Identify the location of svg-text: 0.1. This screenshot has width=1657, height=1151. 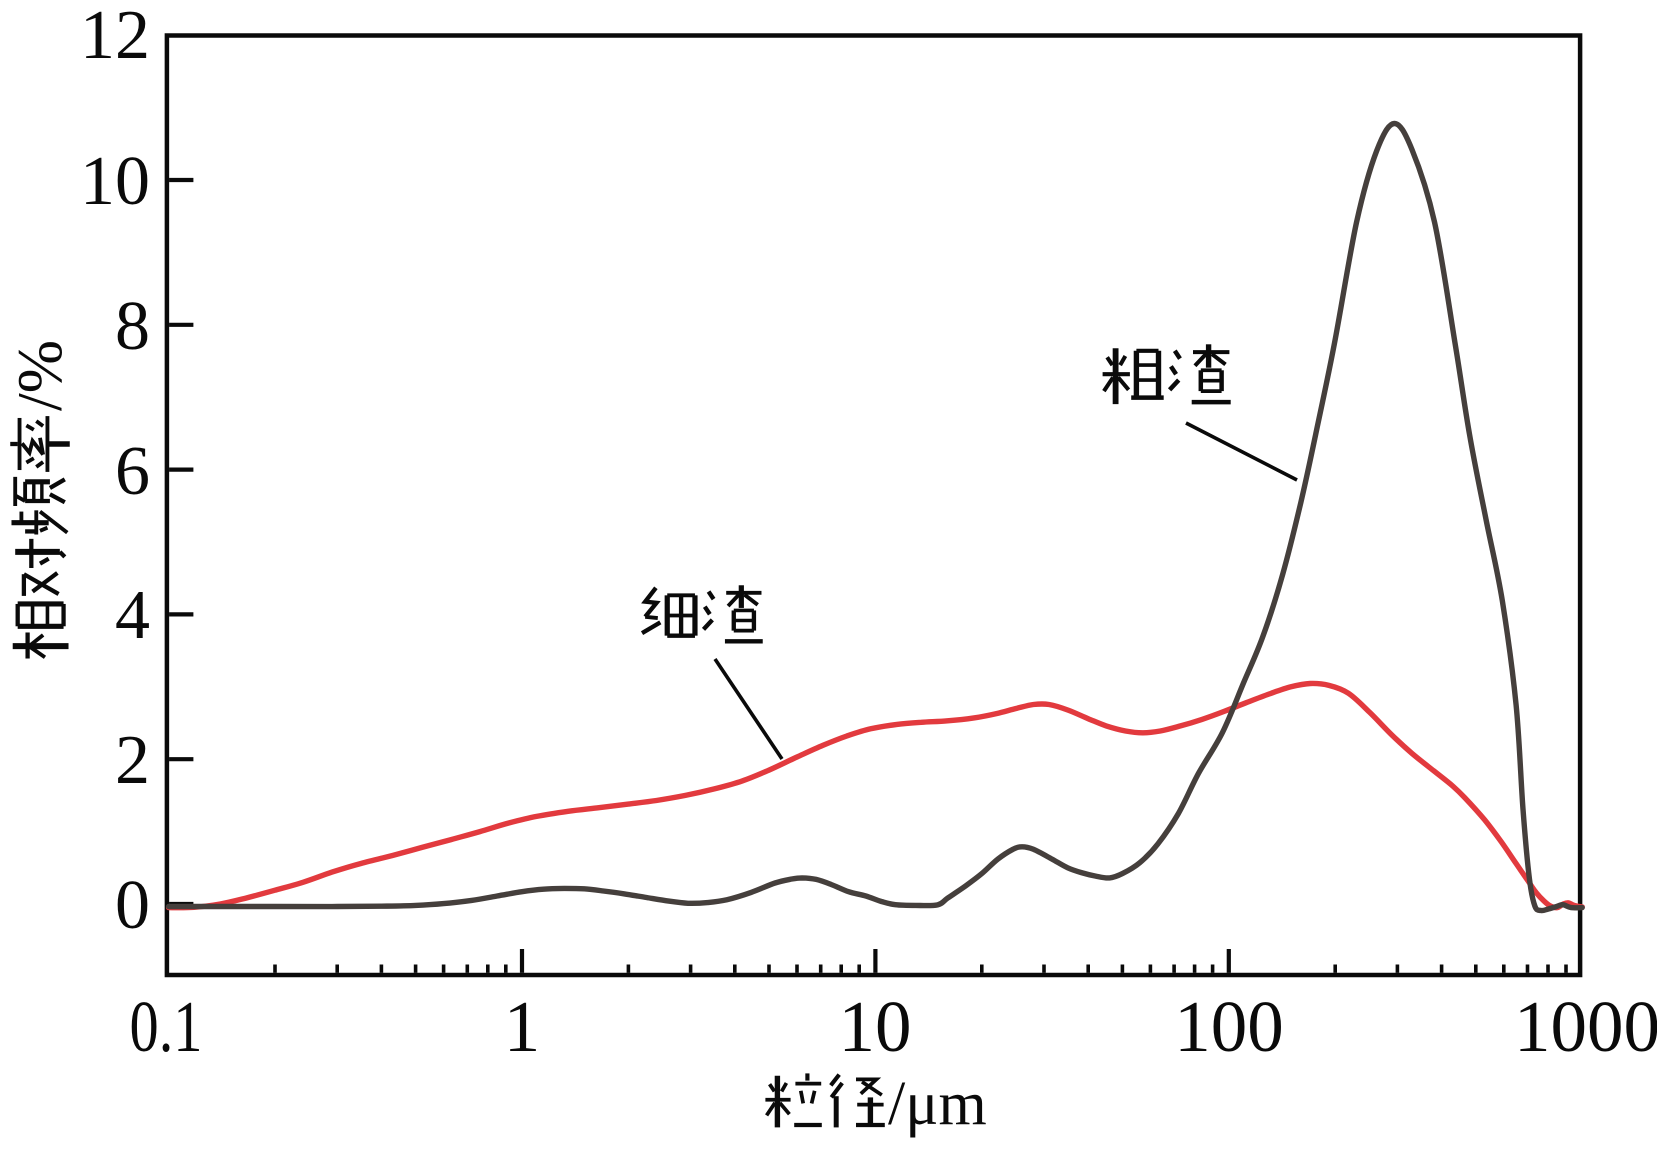
(166, 1026).